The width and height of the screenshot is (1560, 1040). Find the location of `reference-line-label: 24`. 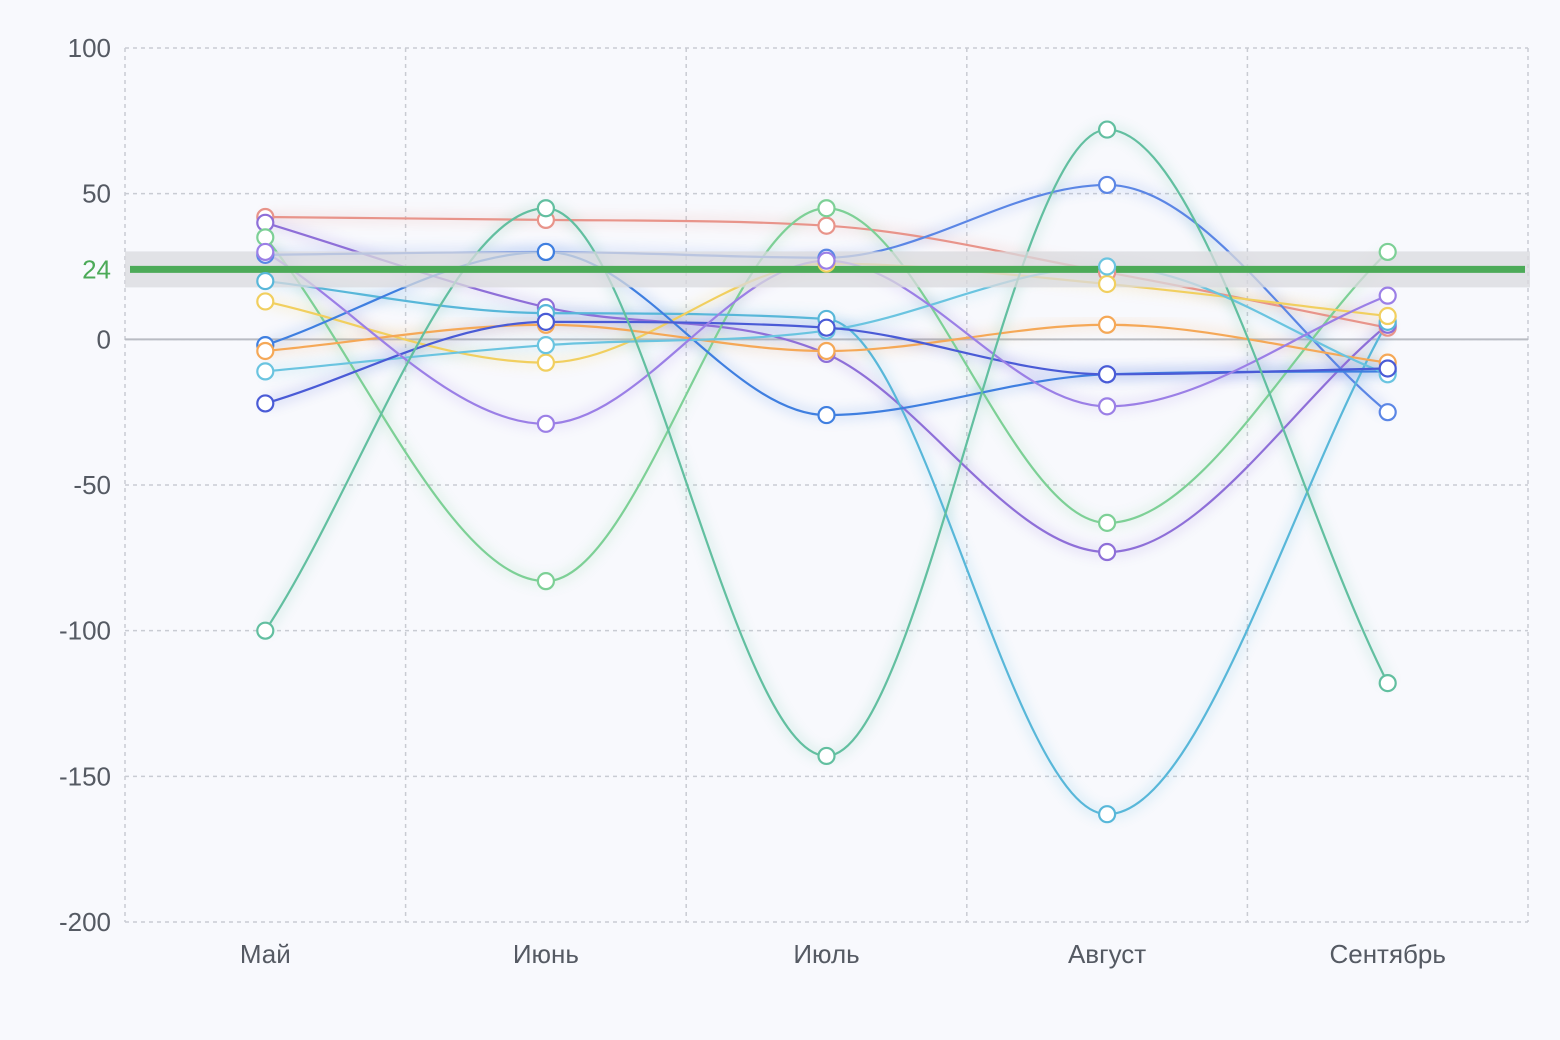

reference-line-label: 24 is located at coordinates (96, 269).